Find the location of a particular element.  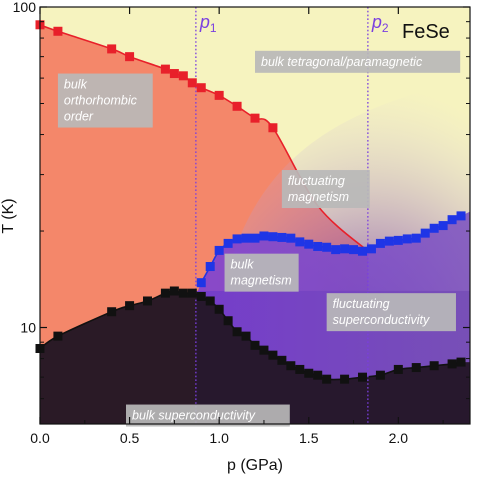

y-axis-label: T (K) is located at coordinates (8, 215).